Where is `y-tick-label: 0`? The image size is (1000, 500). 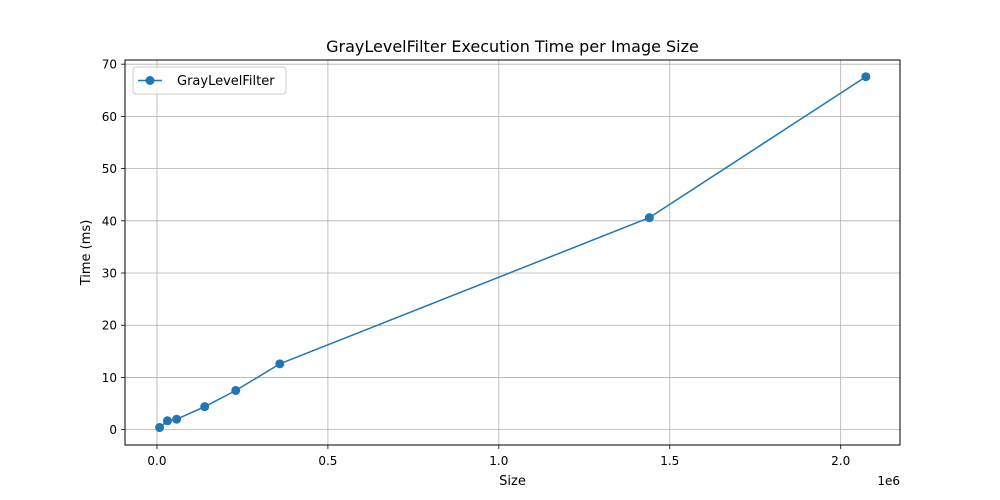 y-tick-label: 0 is located at coordinates (113, 430).